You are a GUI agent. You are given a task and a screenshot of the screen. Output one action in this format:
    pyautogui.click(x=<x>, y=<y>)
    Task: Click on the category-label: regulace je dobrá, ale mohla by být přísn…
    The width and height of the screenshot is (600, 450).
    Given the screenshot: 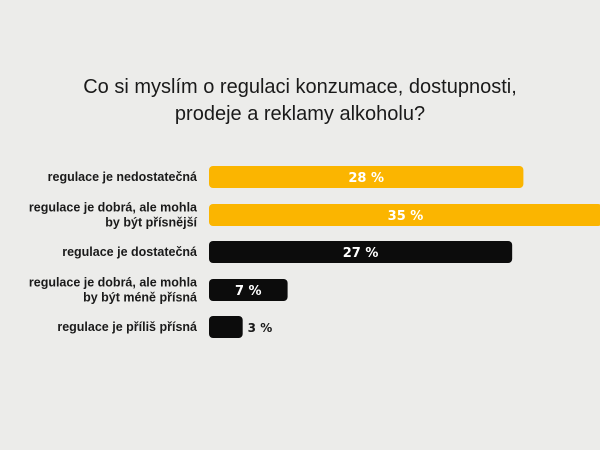 What is the action you would take?
    pyautogui.click(x=113, y=215)
    